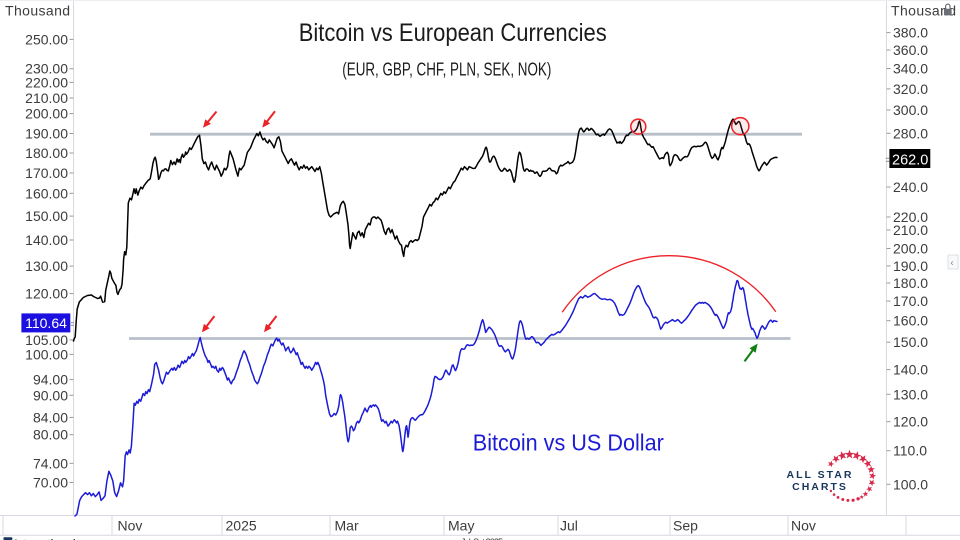 This screenshot has height=540, width=960. What do you see at coordinates (910, 422) in the screenshot?
I see `svg-text: 120.0` at bounding box center [910, 422].